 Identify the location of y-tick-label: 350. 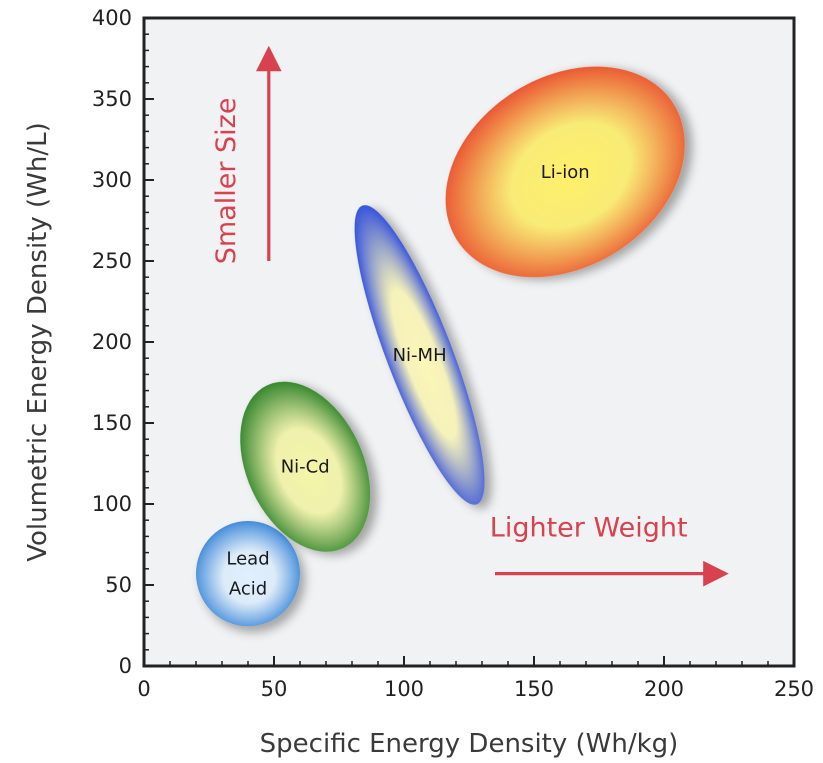
(112, 99).